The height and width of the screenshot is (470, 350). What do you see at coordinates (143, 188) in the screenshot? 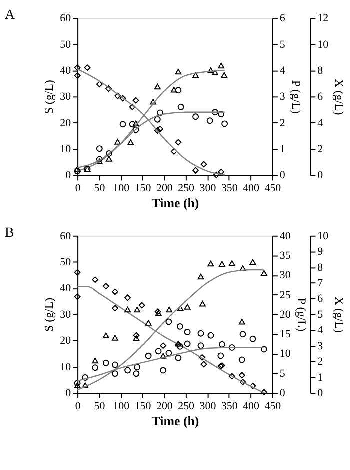
I see `x-tick-label: 150` at bounding box center [143, 188].